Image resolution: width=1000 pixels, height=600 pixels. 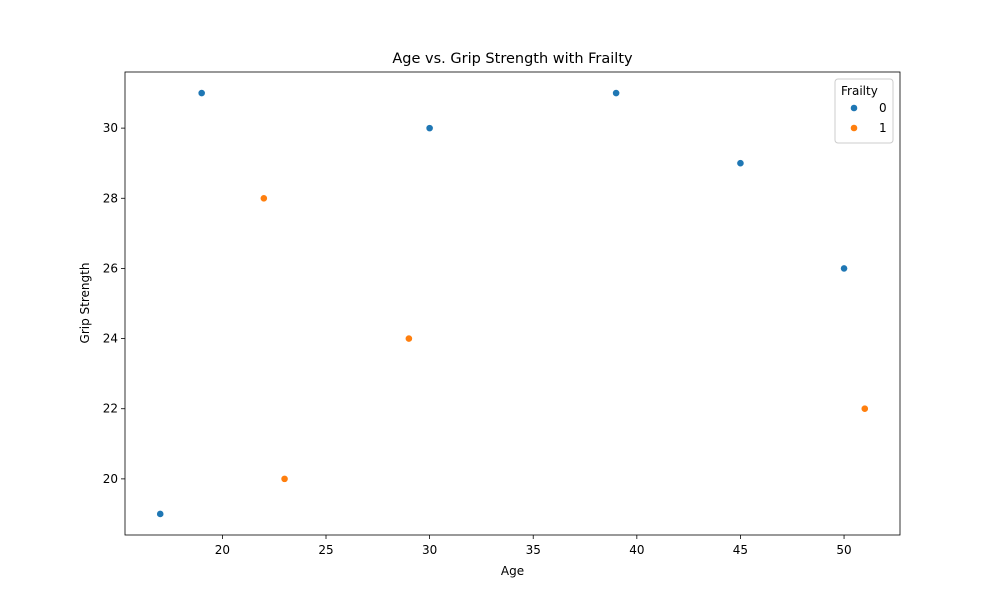 I want to click on x-tick-label: 50, so click(x=843, y=550).